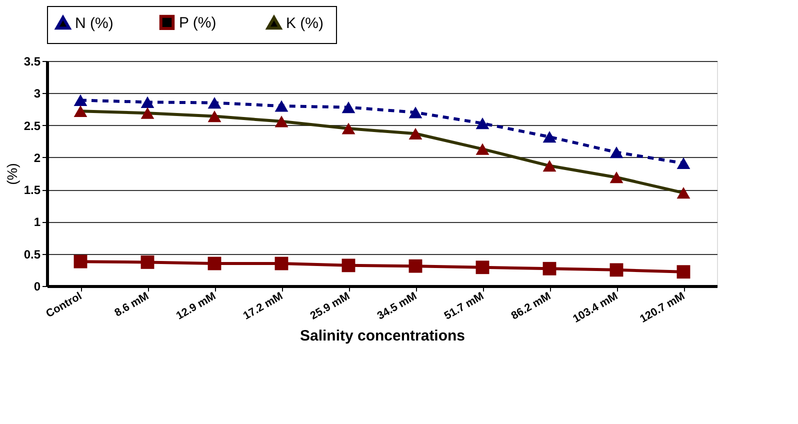 The height and width of the screenshot is (424, 798). Describe the element at coordinates (197, 23) in the screenshot. I see `legend-label: P (%)` at that location.